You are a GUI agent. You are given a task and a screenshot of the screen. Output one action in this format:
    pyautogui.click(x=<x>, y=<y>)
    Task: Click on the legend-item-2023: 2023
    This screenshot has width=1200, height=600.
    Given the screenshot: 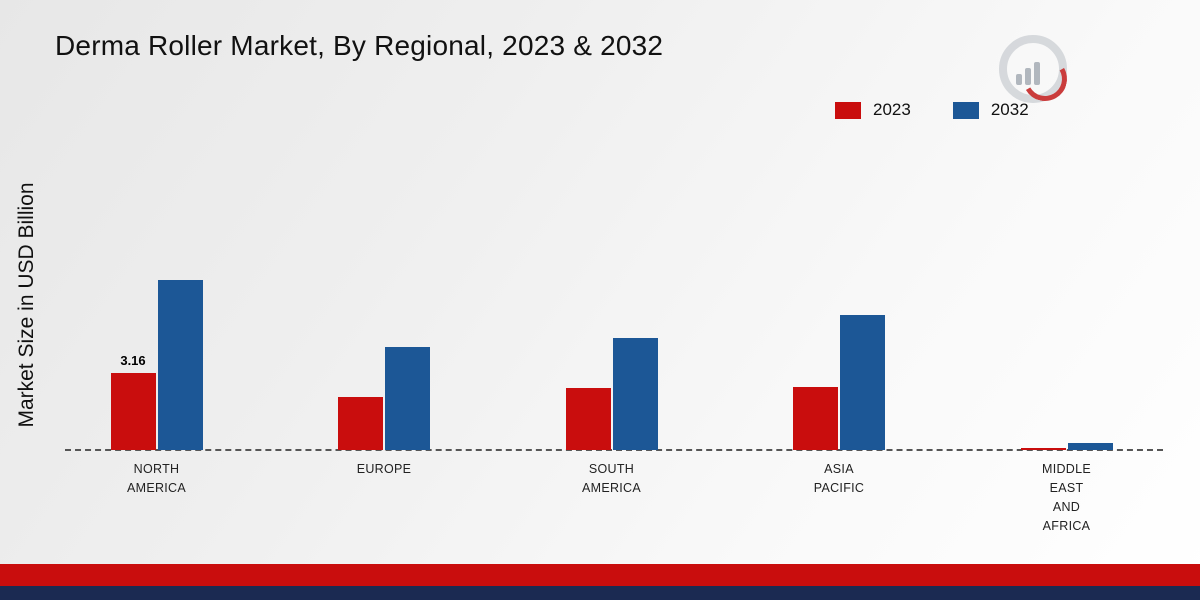 What is the action you would take?
    pyautogui.click(x=873, y=110)
    